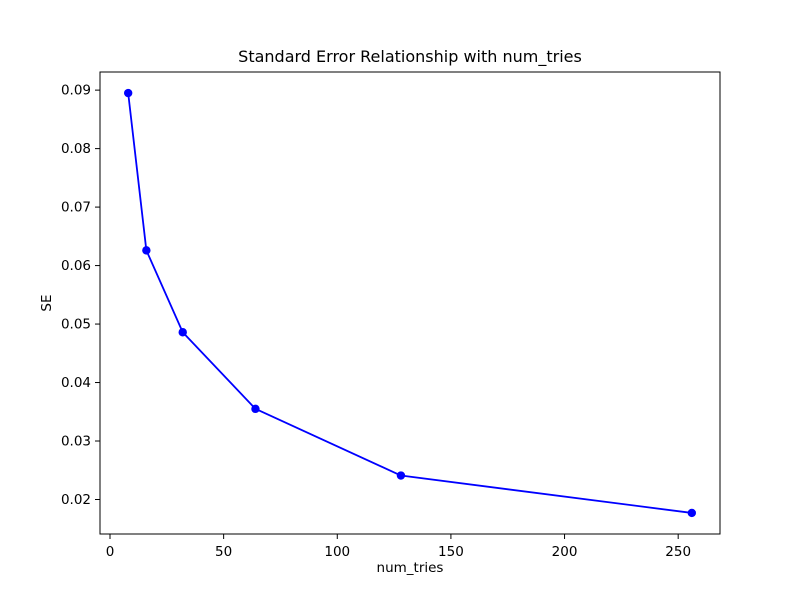  Describe the element at coordinates (410, 568) in the screenshot. I see `x-axis-label: num_tries` at that location.